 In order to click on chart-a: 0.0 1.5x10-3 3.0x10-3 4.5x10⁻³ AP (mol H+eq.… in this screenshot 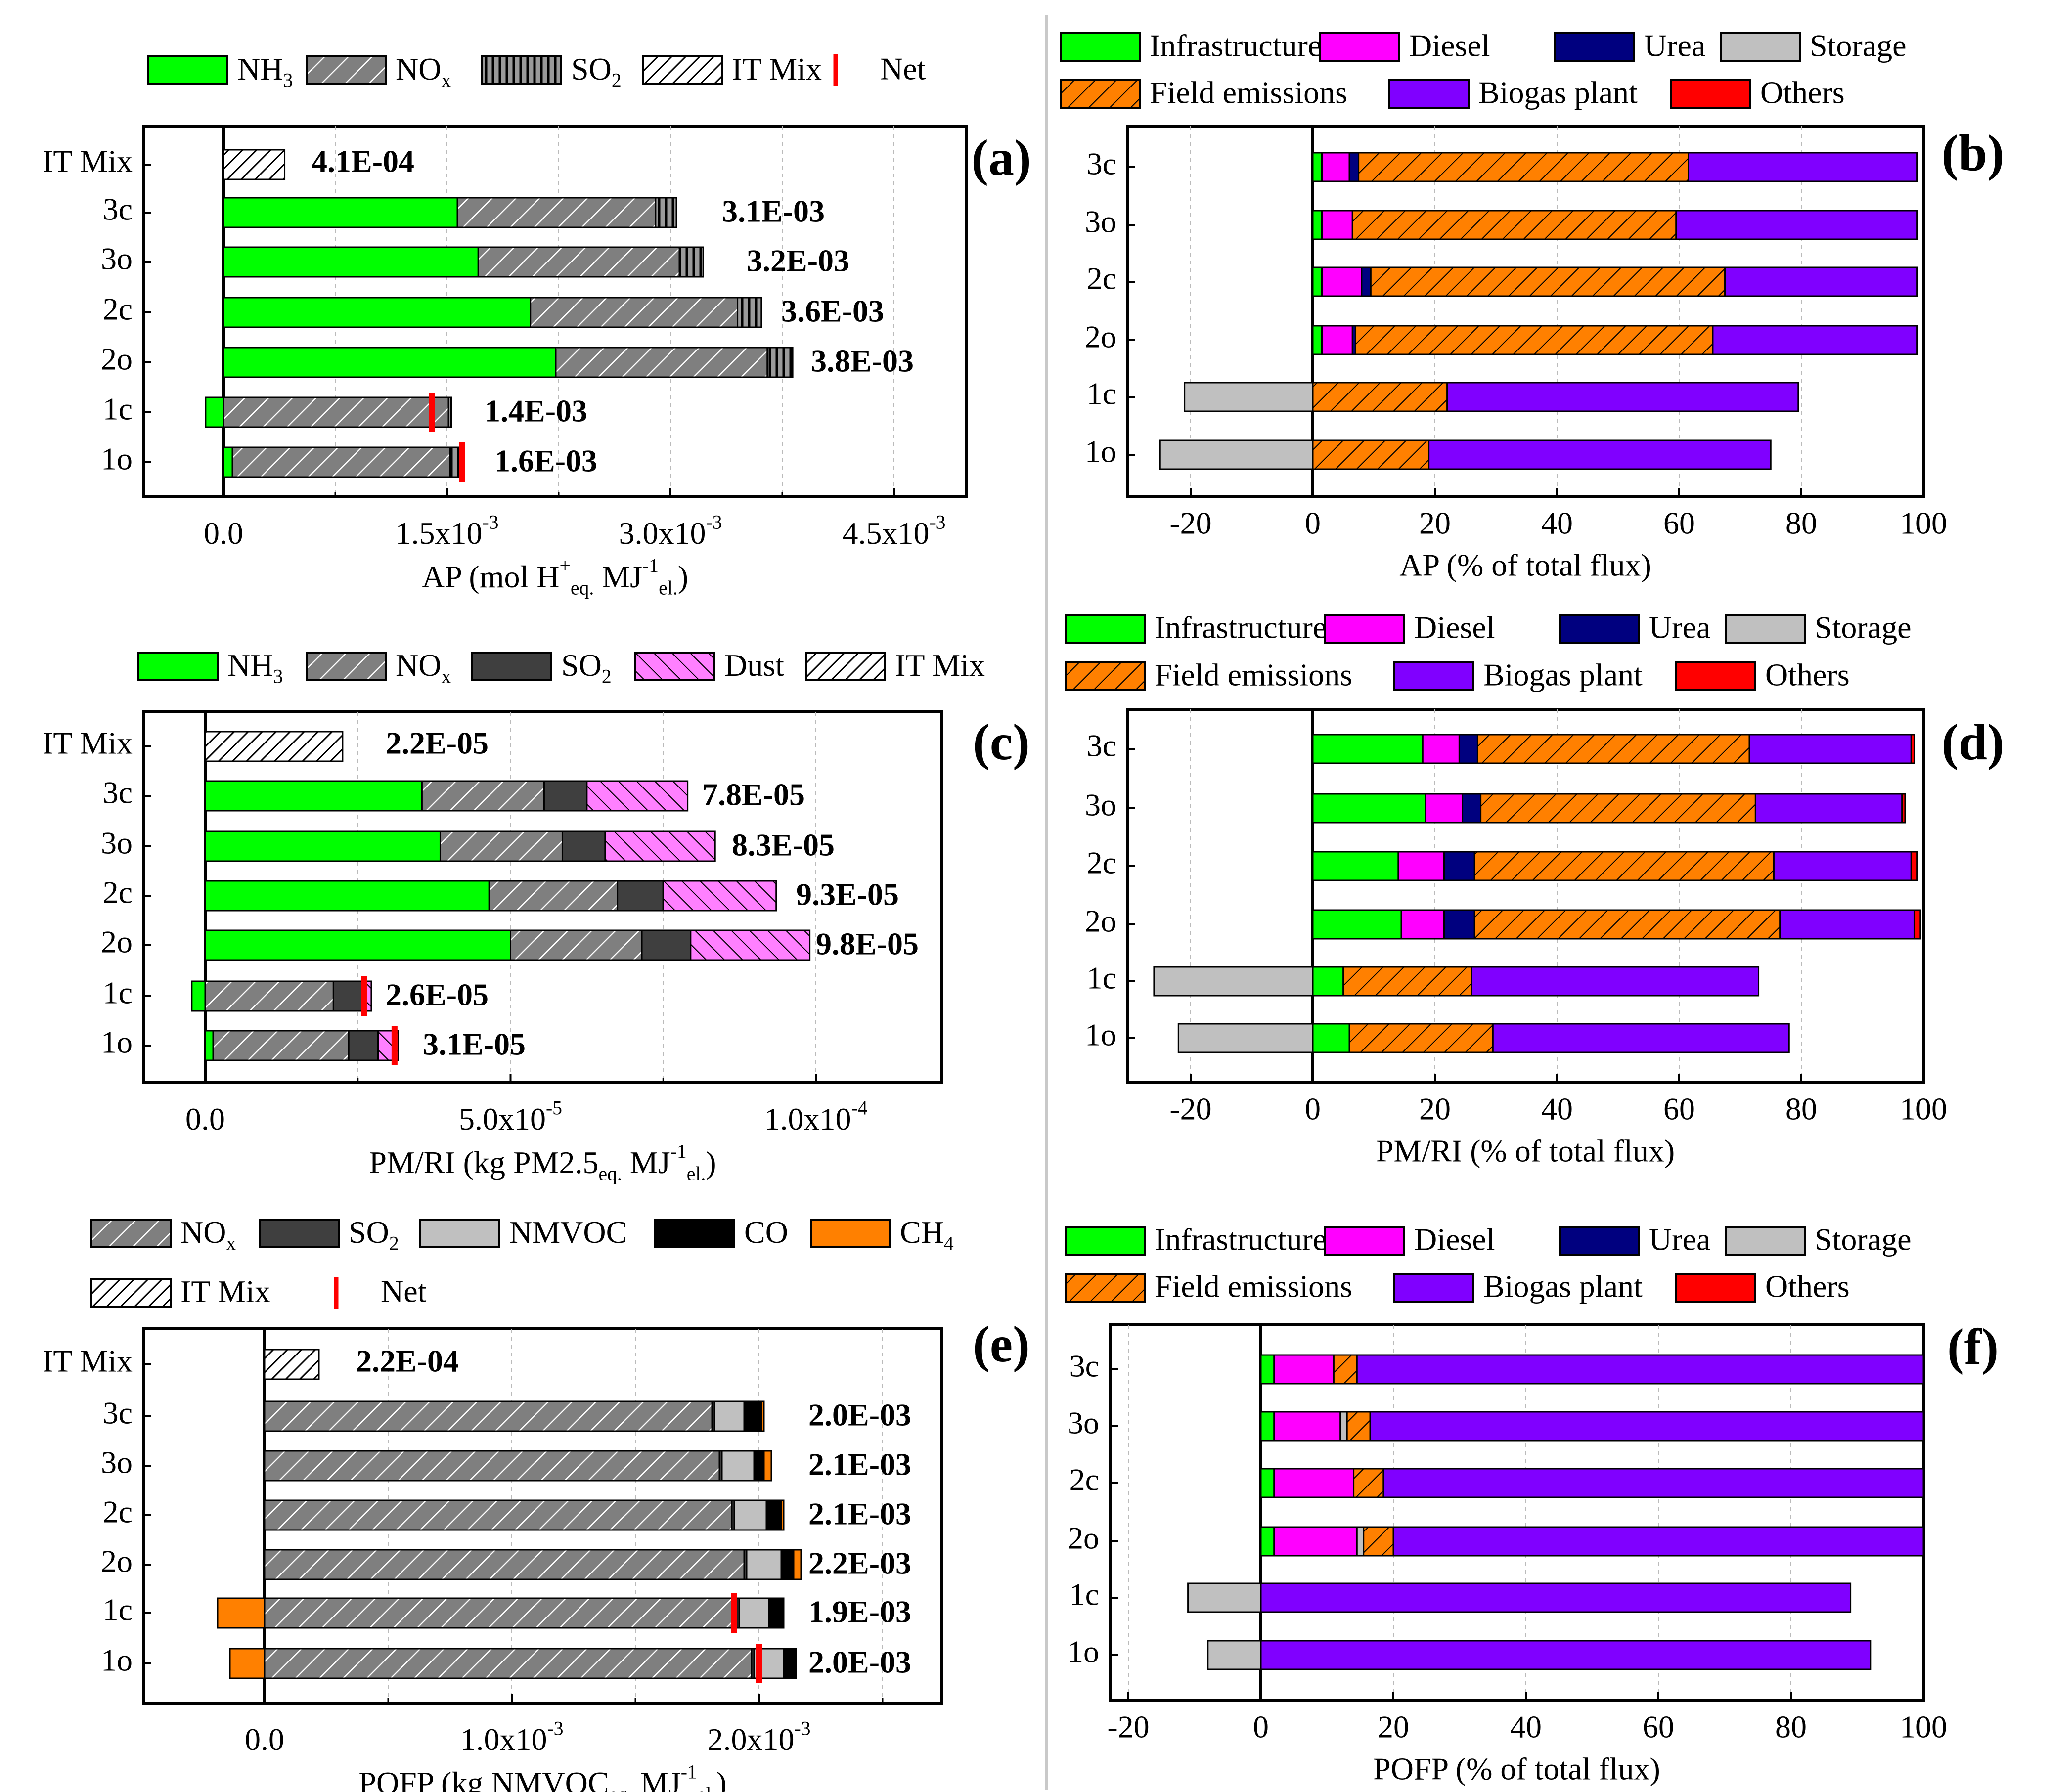, I will do `click(537, 325)`.